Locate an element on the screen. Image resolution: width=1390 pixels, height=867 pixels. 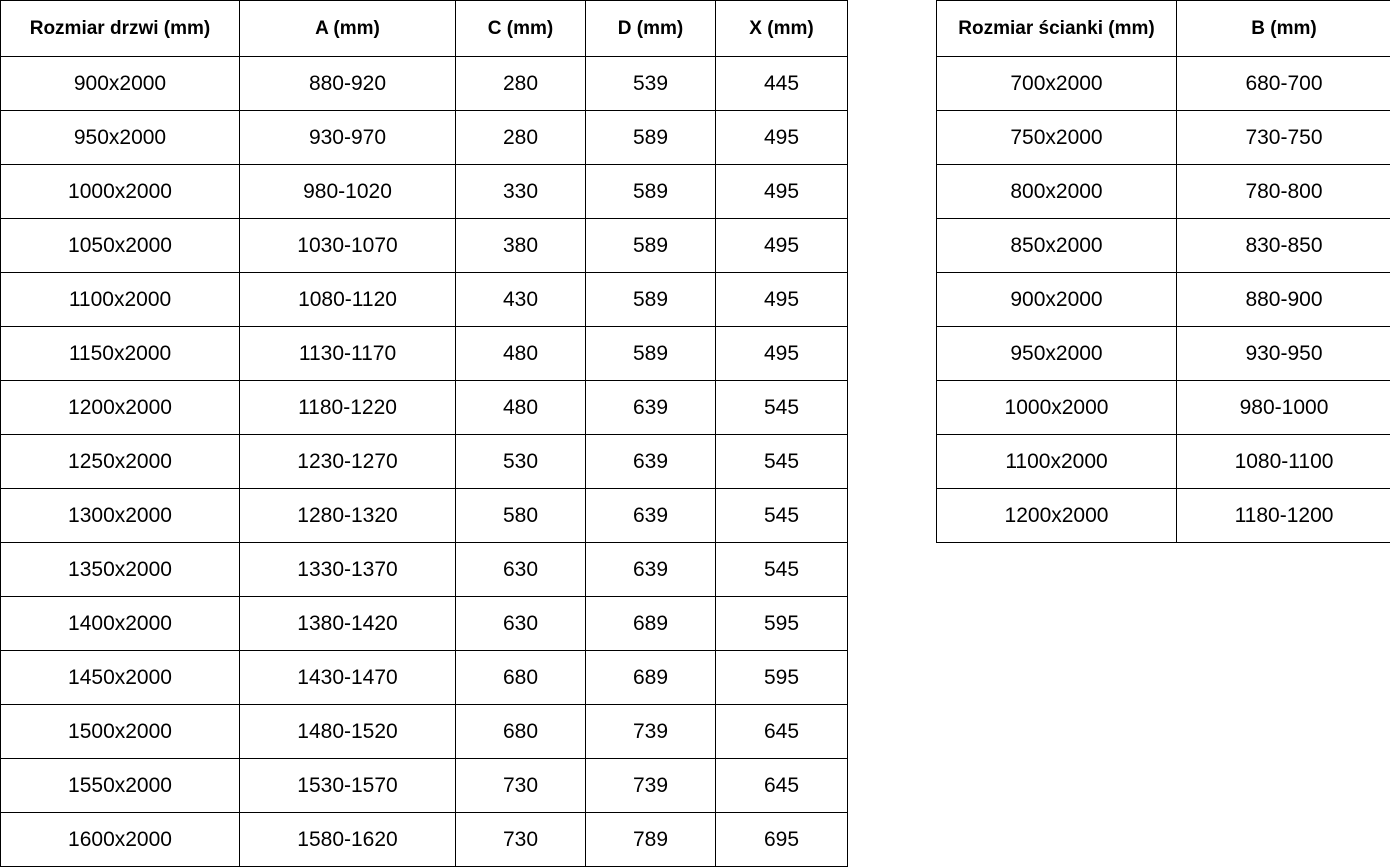
table-cell: 1130-1170 is located at coordinates (348, 354).